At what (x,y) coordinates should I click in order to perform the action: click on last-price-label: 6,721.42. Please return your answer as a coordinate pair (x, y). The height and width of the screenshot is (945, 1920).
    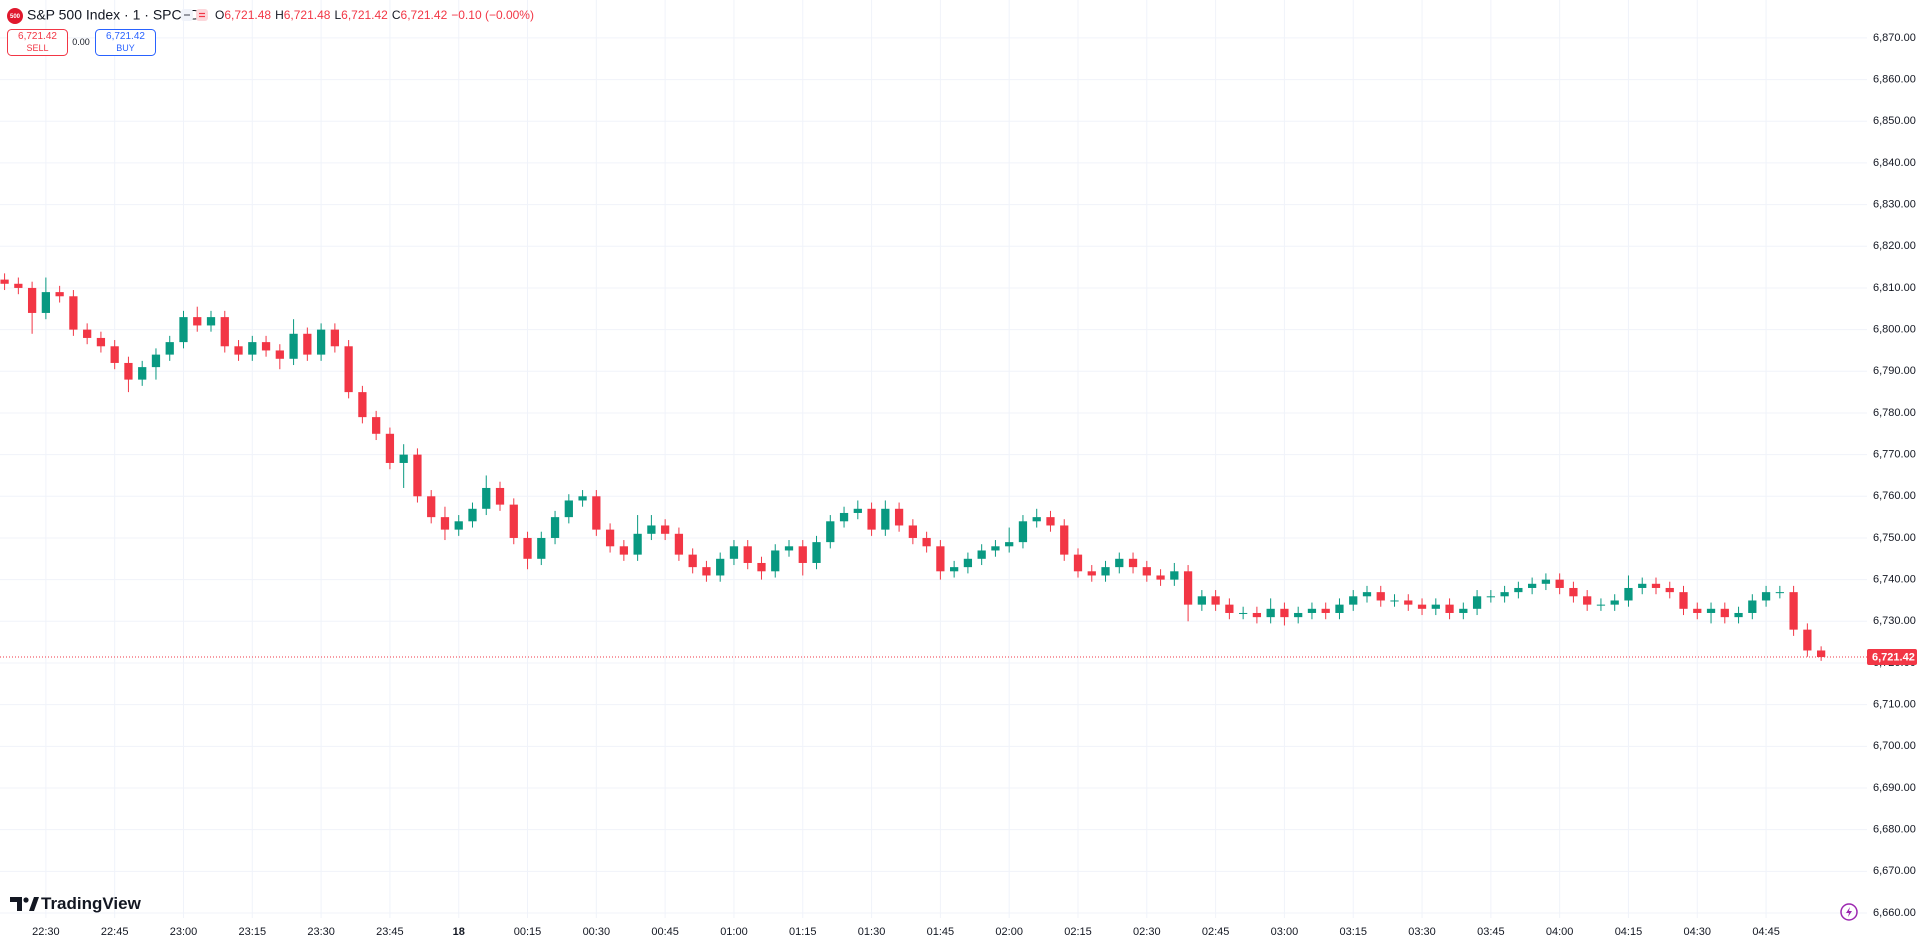
    Looking at the image, I should click on (1893, 657).